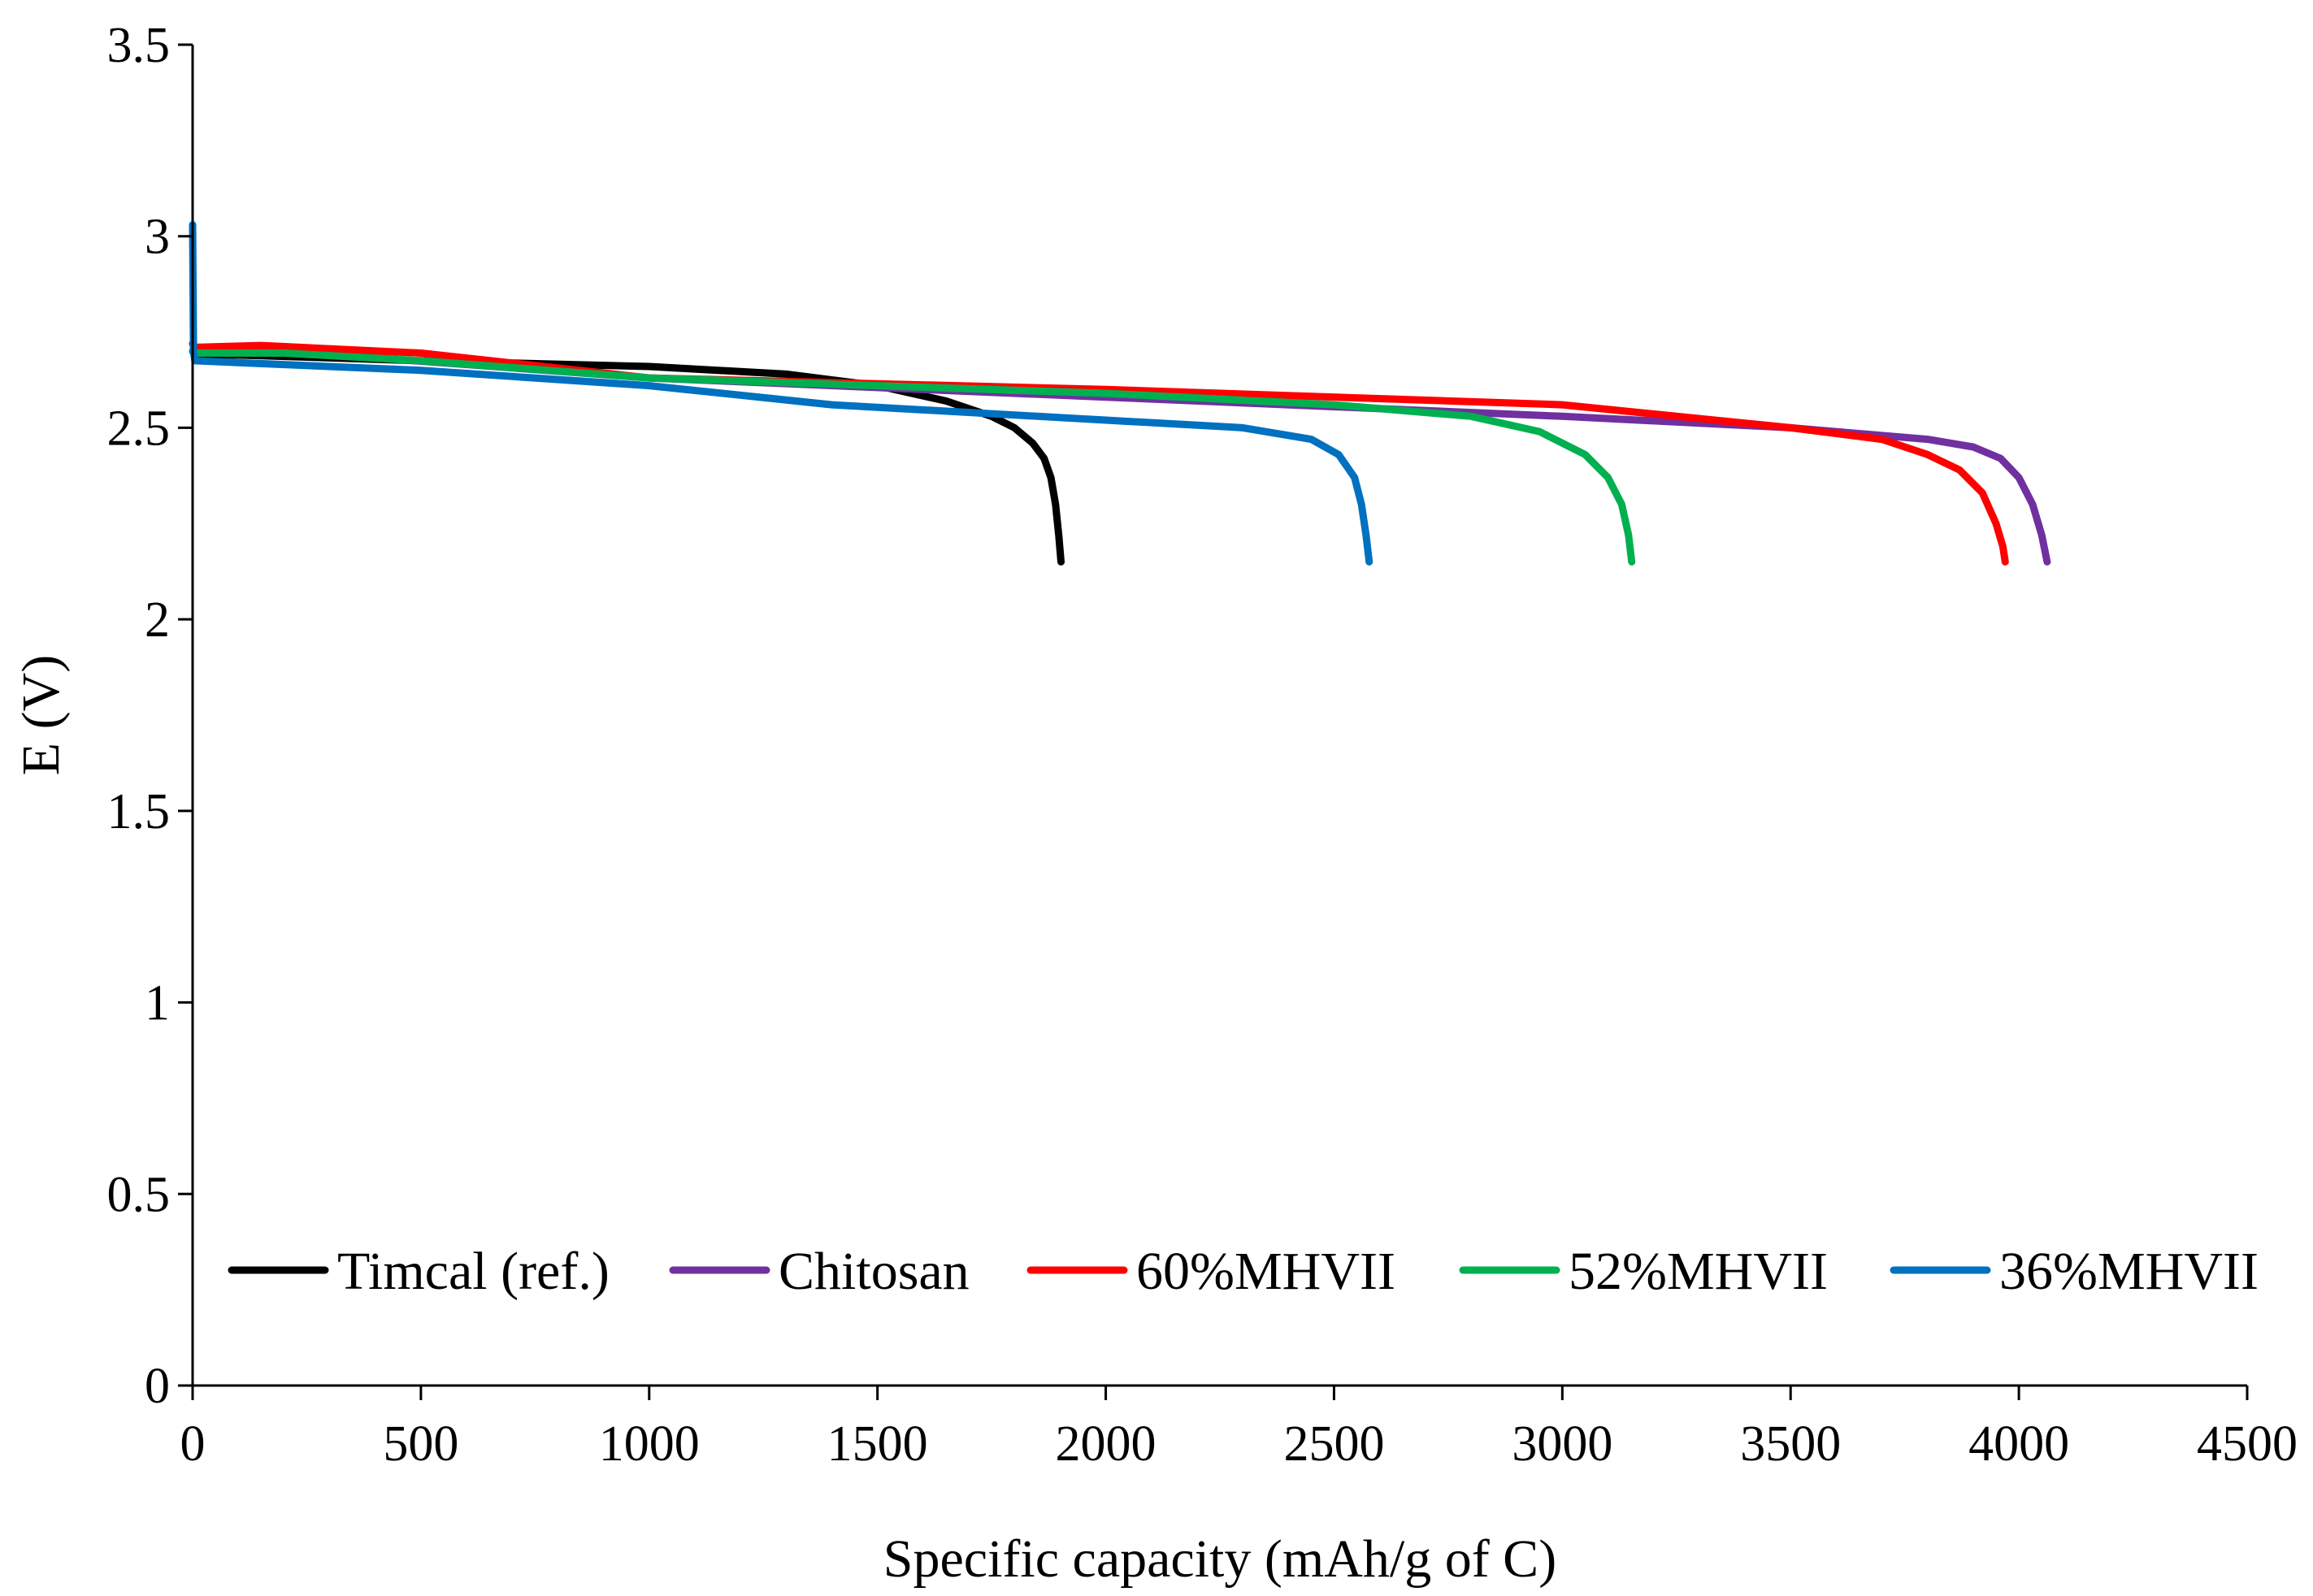 This screenshot has height=1596, width=2313. Describe the element at coordinates (650, 1444) in the screenshot. I see `x-tick-label: 1000` at that location.